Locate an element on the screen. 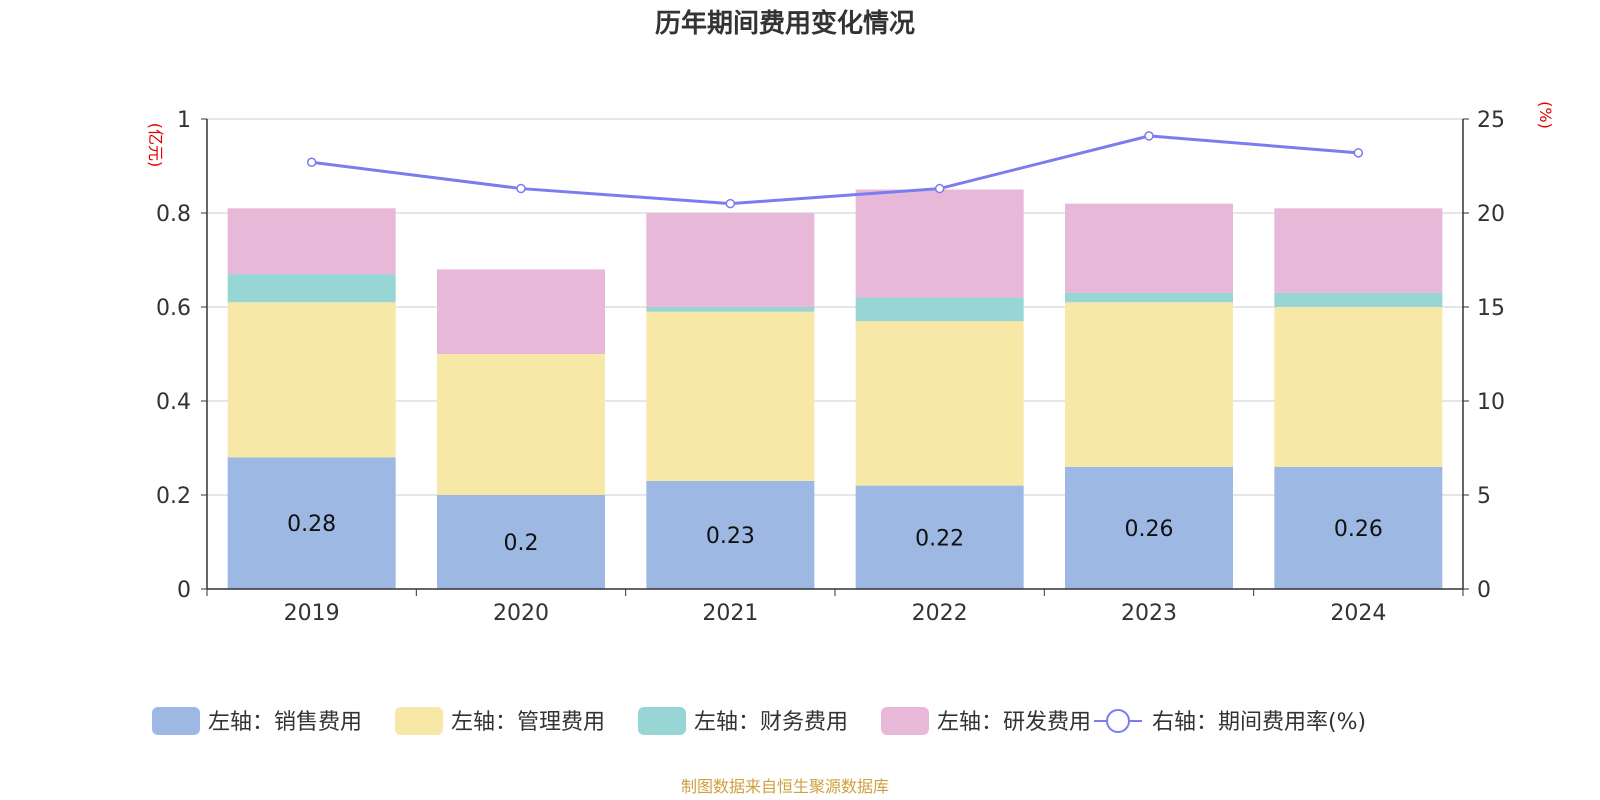  bar-data-label: 0.2 is located at coordinates (521, 543).